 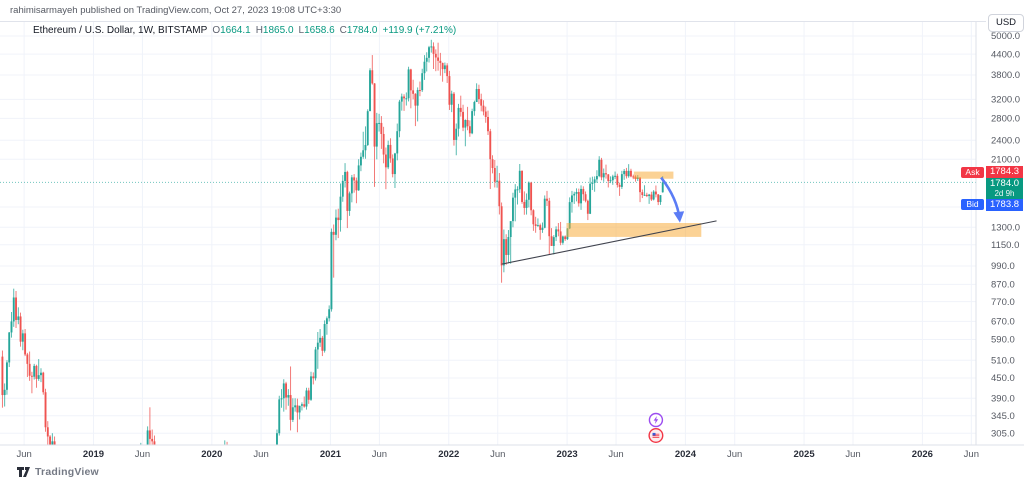 I want to click on price-tick-label: 670.0, so click(x=1003, y=322).